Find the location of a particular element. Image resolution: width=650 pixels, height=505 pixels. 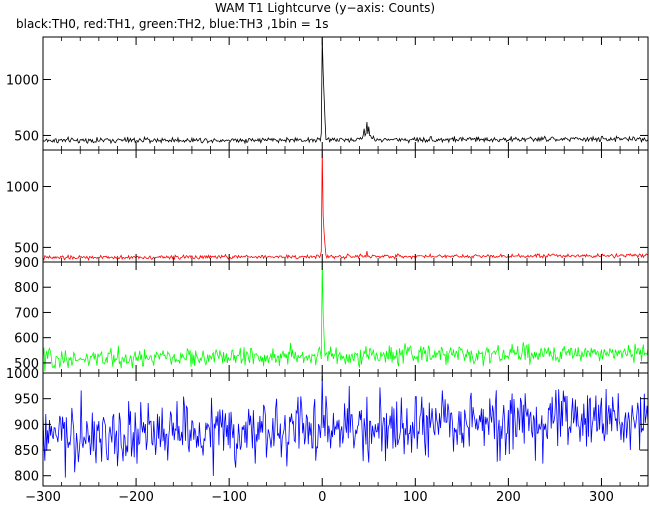

y-tick-label: 700 is located at coordinates (26, 313).